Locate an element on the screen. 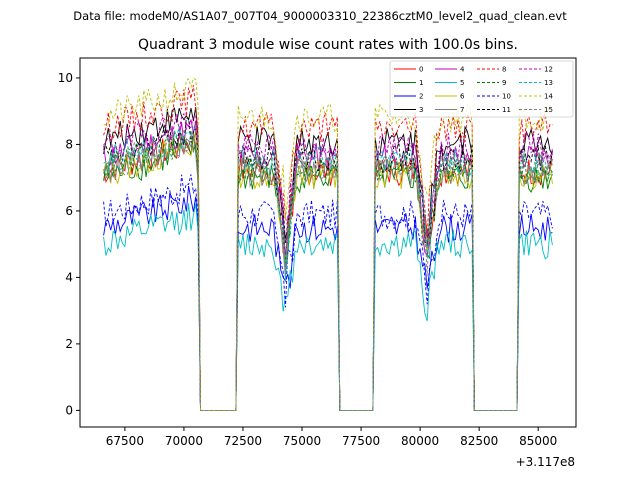 This screenshot has height=480, width=640. x-tick-label: 70000 is located at coordinates (184, 441).